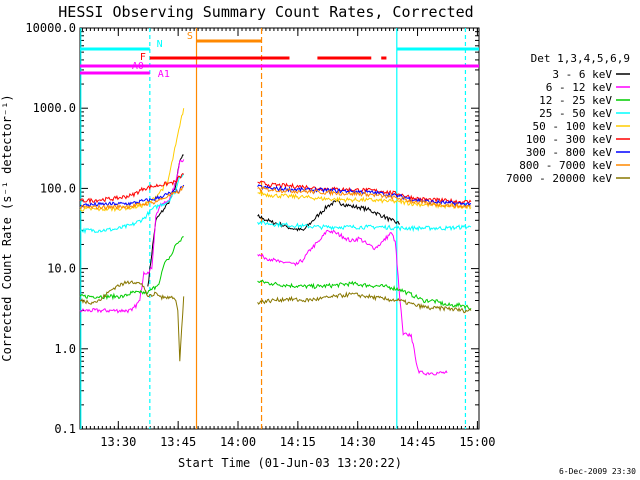 This screenshot has height=480, width=640. What do you see at coordinates (143, 57) in the screenshot?
I see `flag-label-f: F` at bounding box center [143, 57].